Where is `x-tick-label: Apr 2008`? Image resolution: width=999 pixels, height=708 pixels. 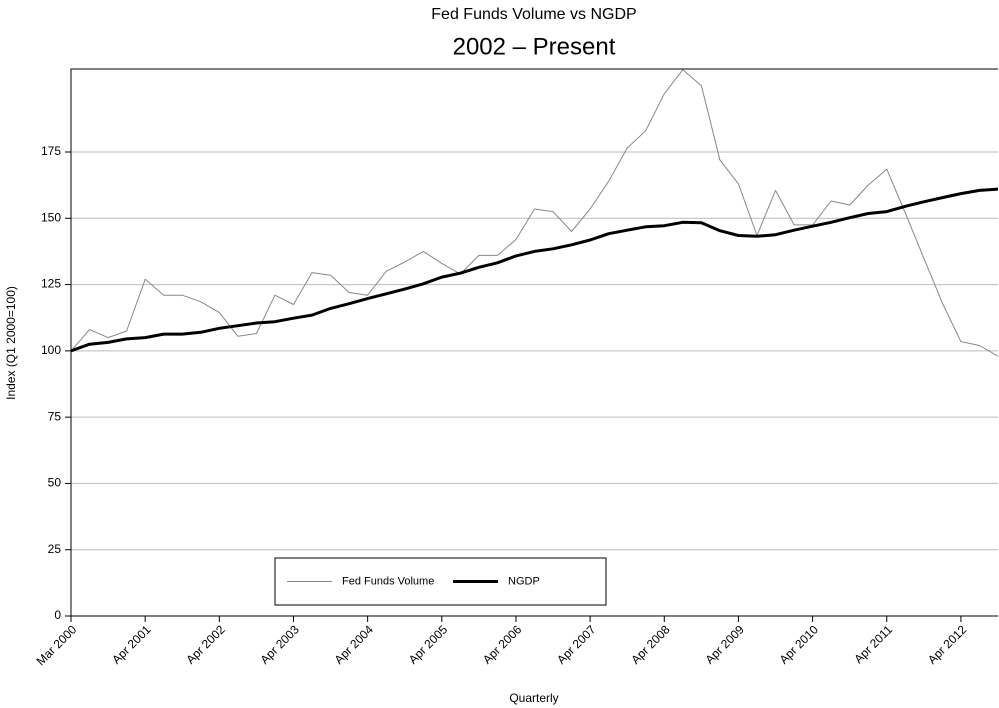
x-tick-label: Apr 2008 is located at coordinates (650, 644).